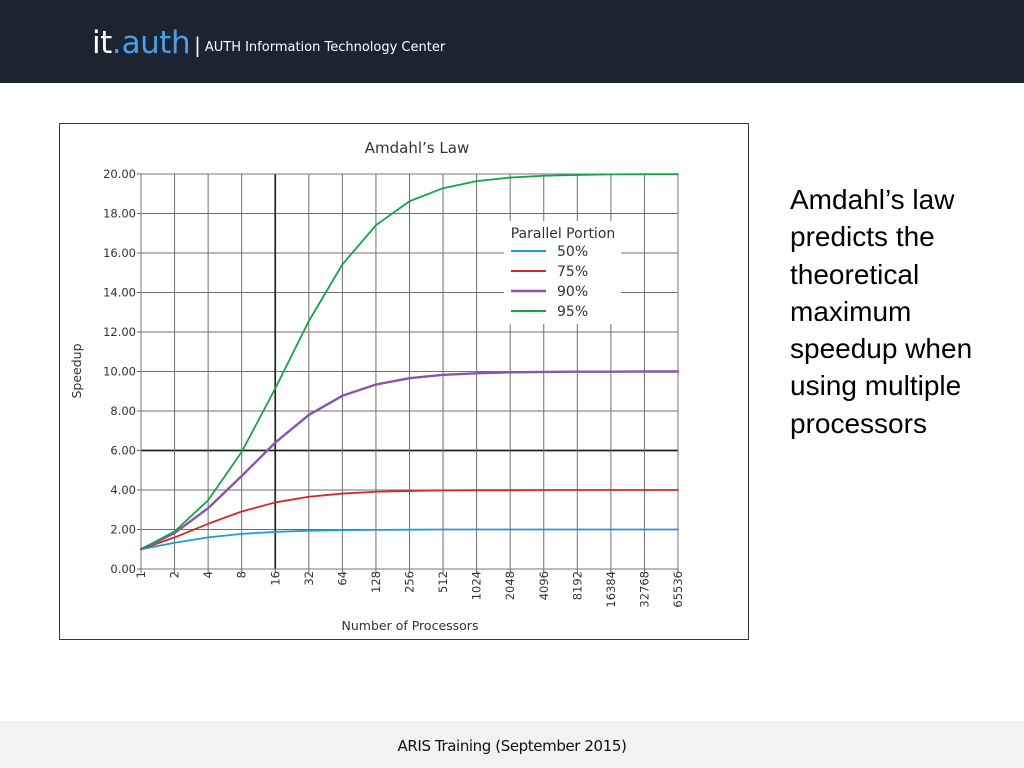 The width and height of the screenshot is (1024, 768). What do you see at coordinates (123, 451) in the screenshot?
I see `y-axis-tick-label: 6.00` at bounding box center [123, 451].